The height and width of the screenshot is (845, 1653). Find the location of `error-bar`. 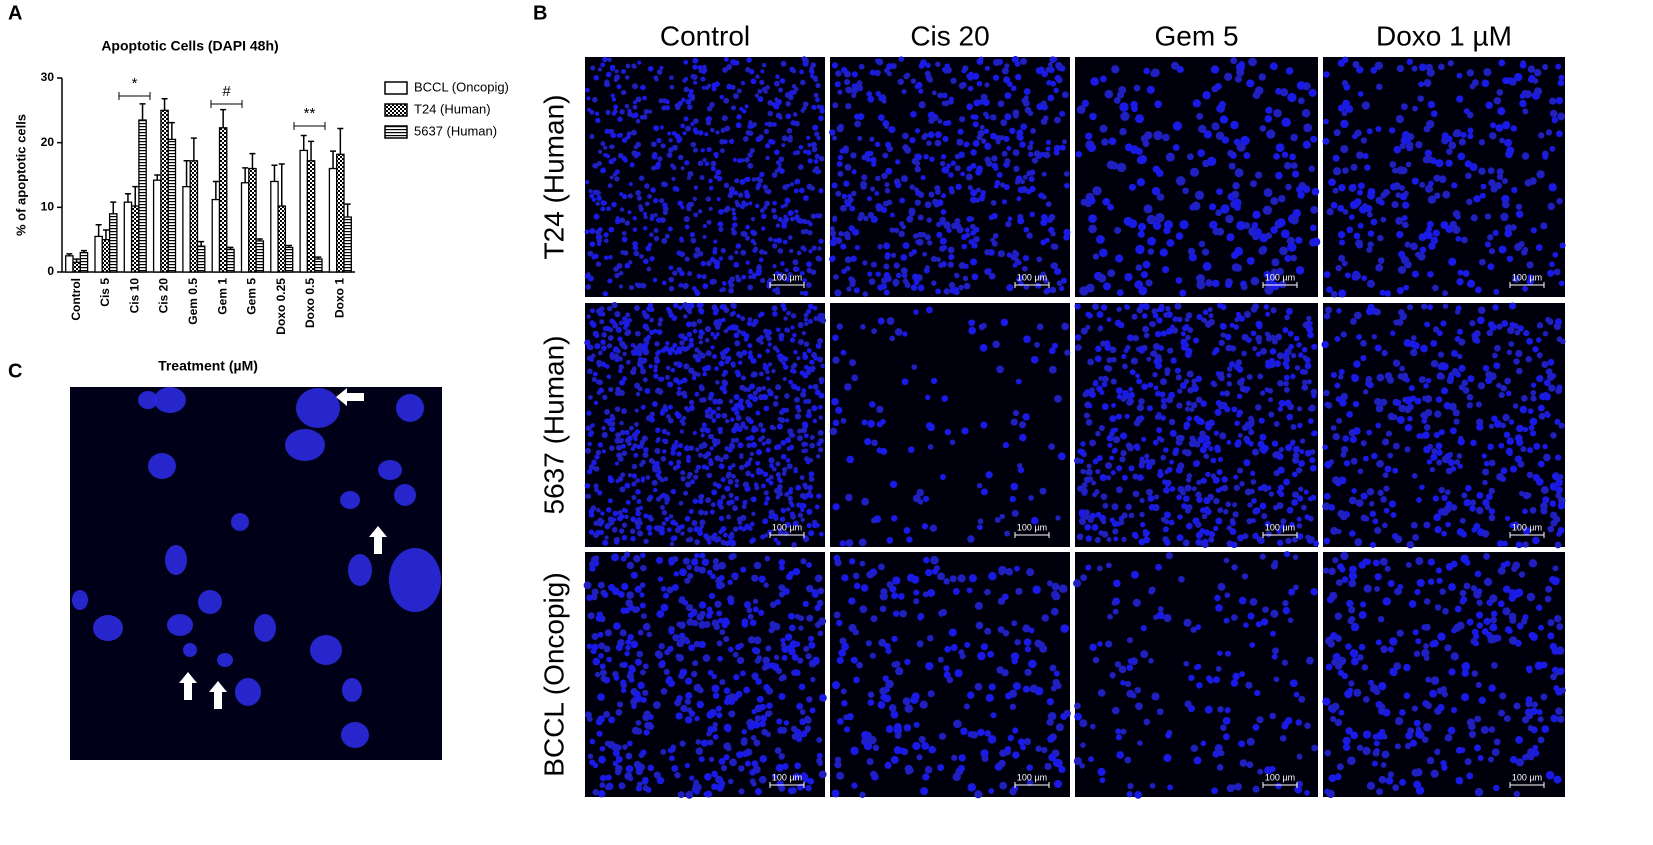

error-bar is located at coordinates (259, 239).